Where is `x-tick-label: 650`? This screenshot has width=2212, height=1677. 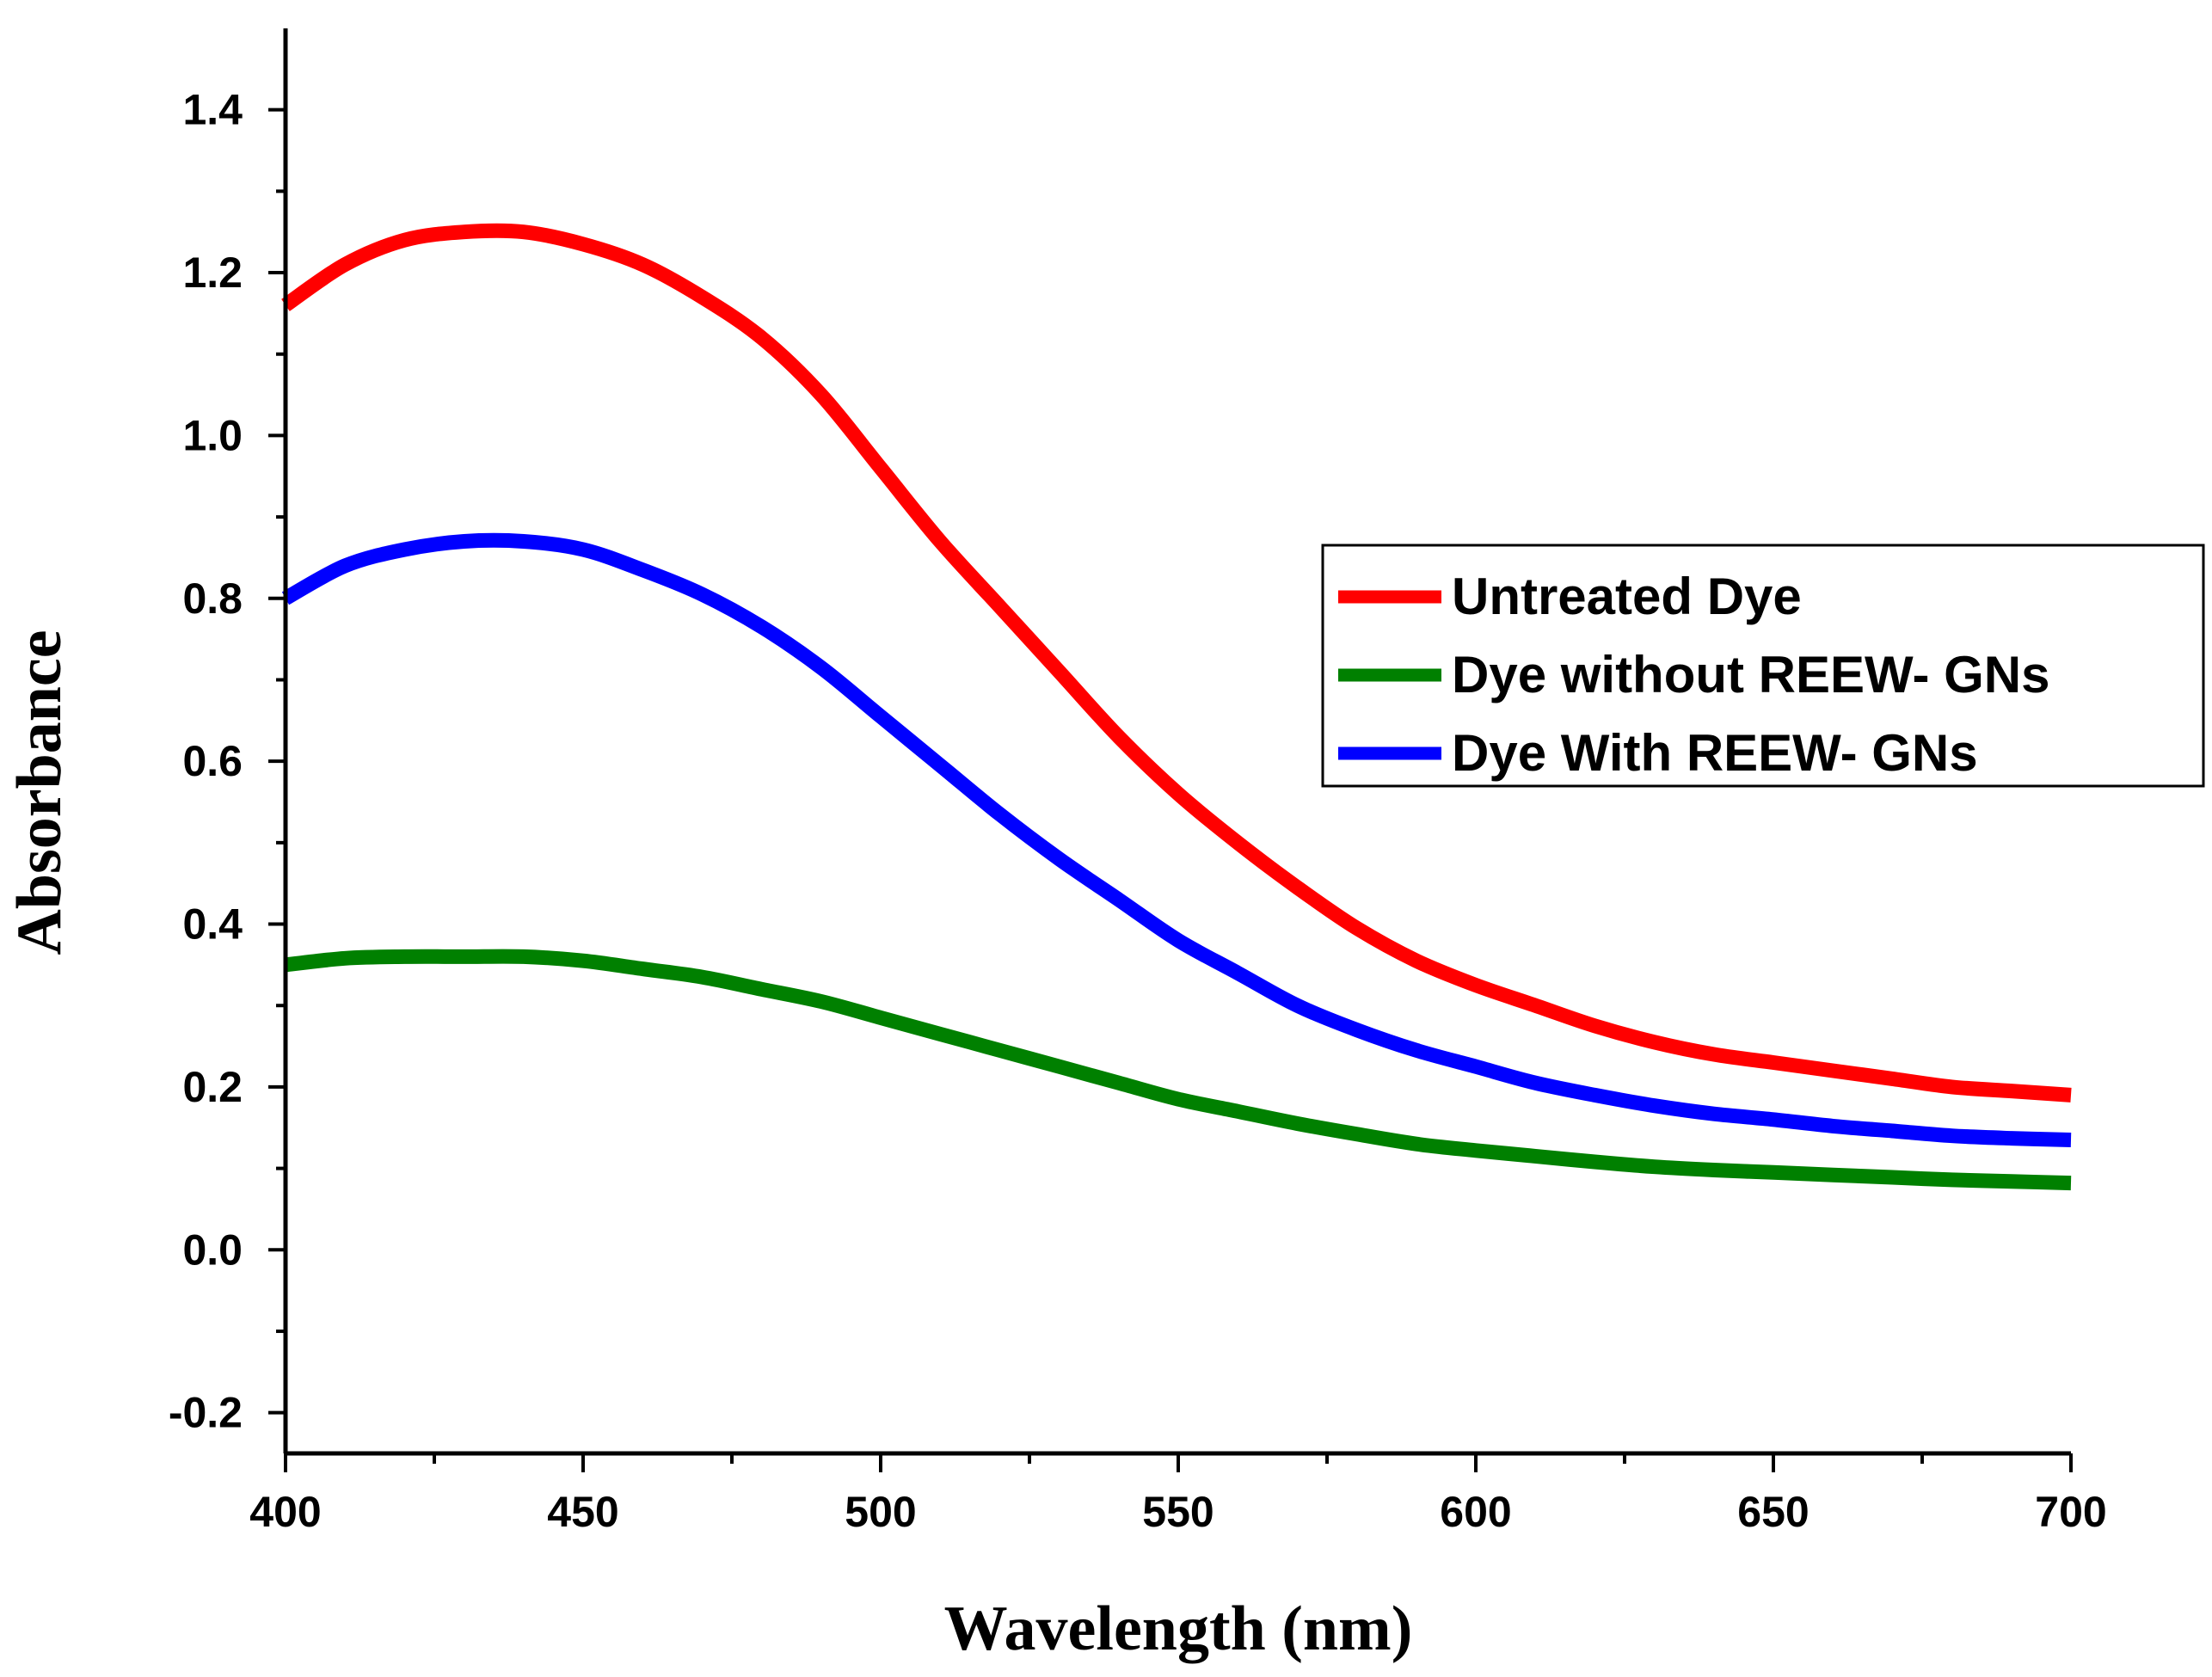
x-tick-label: 650 is located at coordinates (1773, 1512).